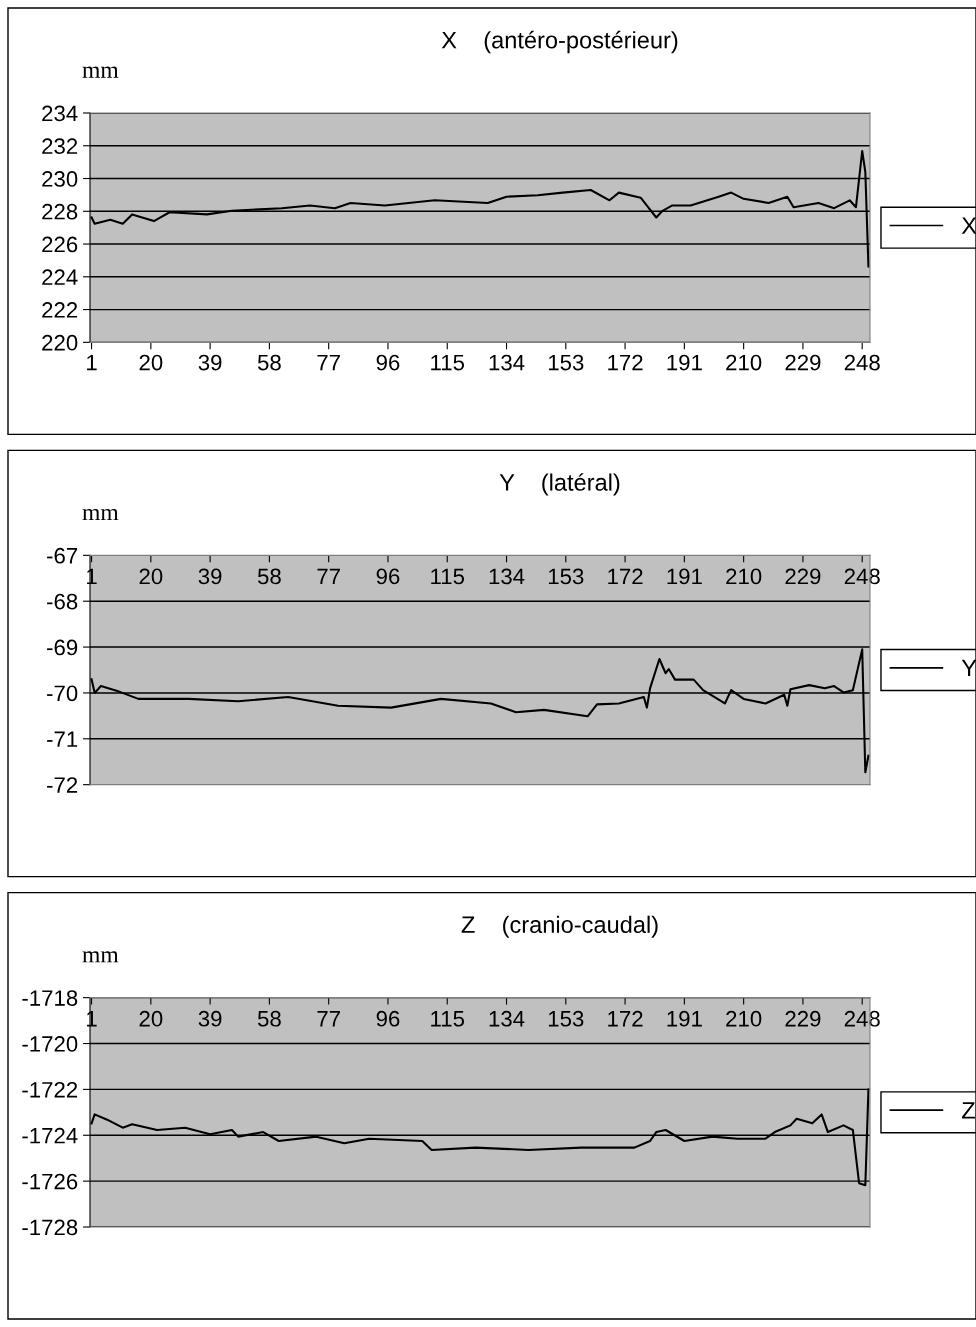 The height and width of the screenshot is (1327, 976). I want to click on chart-title: Y (latéral), so click(559, 484).